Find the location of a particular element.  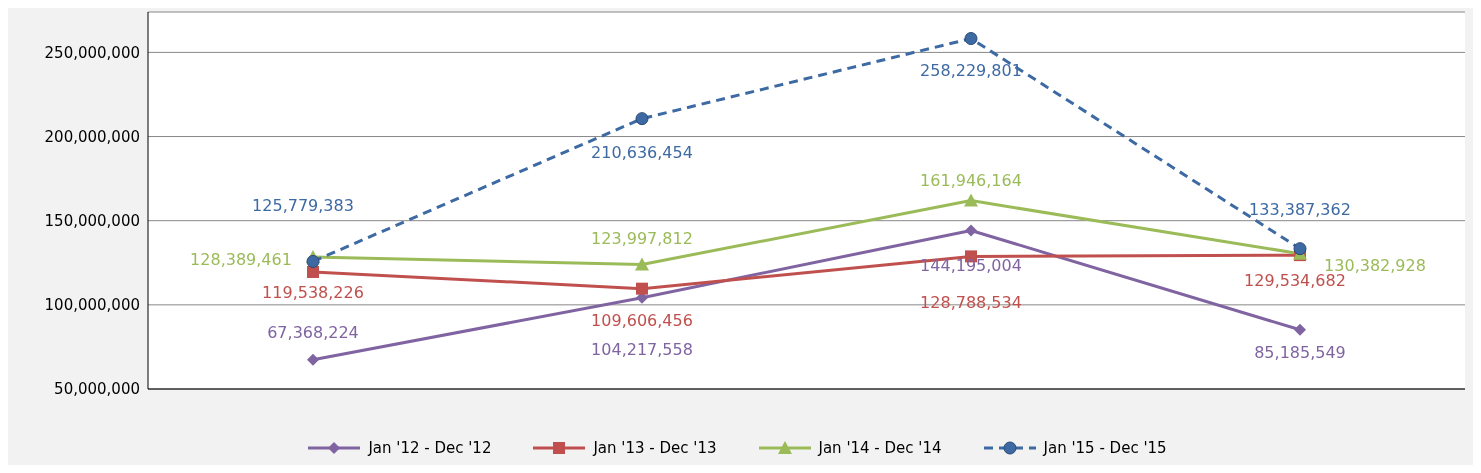

y-tick-label: 200,000,000 is located at coordinates (92, 136).